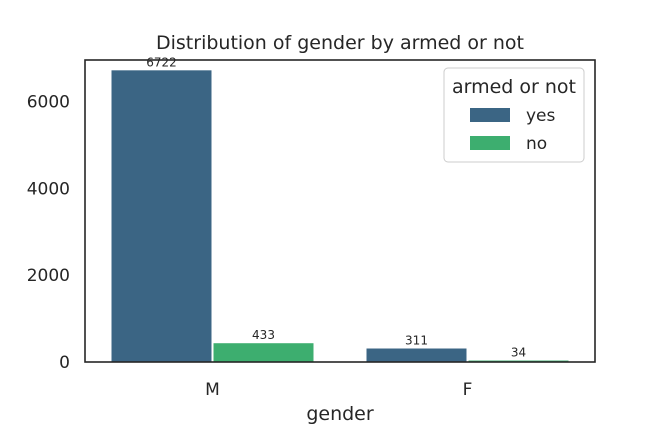 This screenshot has height=440, width=654. Describe the element at coordinates (48, 189) in the screenshot. I see `y-tick-label: 4000` at that location.